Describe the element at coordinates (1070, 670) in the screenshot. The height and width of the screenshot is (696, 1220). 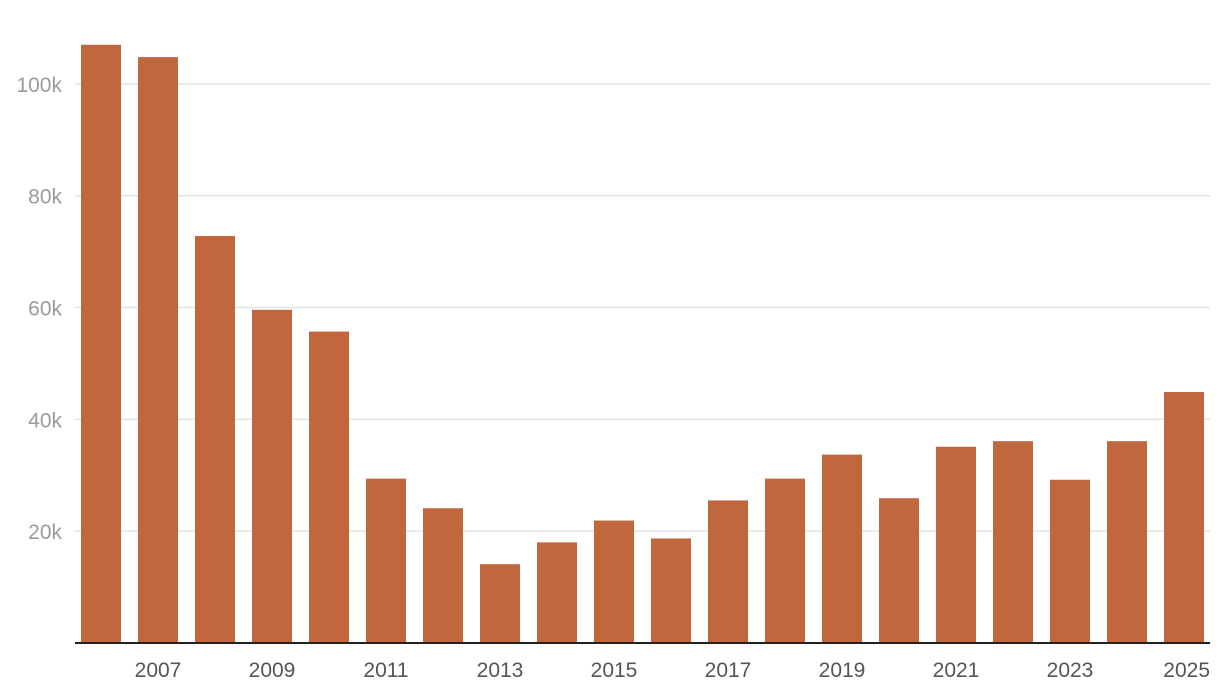
I see `x-tick-label-2023: 2023` at that location.